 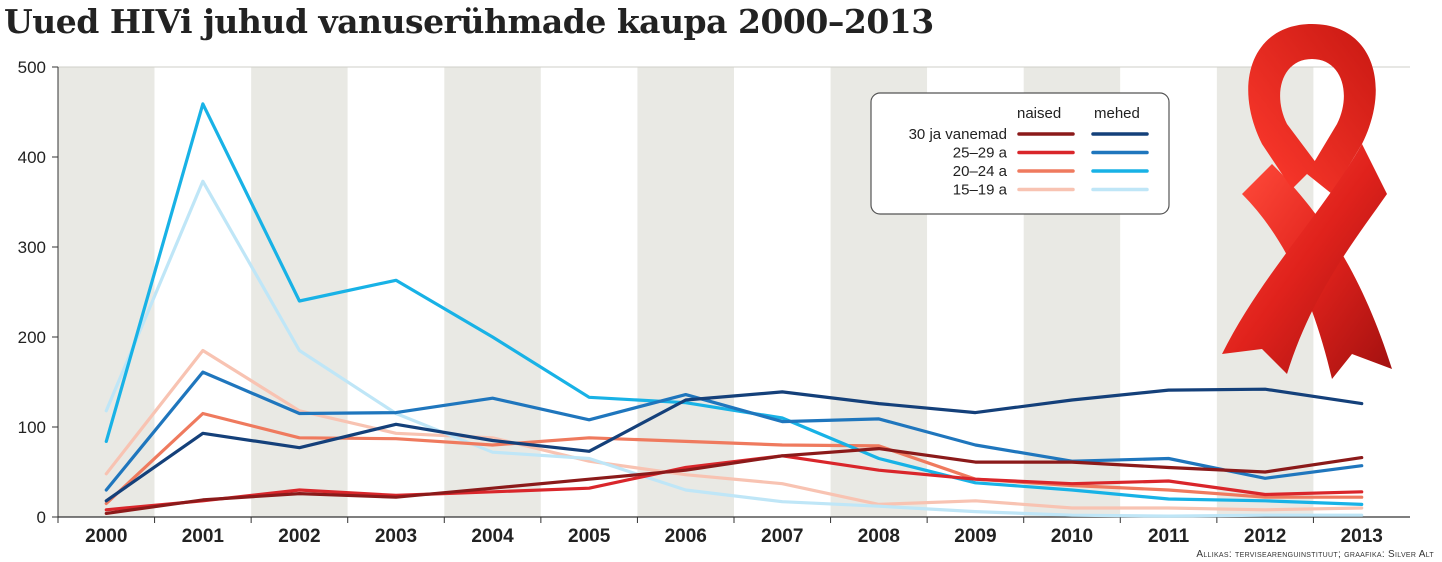 What do you see at coordinates (106, 536) in the screenshot?
I see `x-tick-label: 2000` at bounding box center [106, 536].